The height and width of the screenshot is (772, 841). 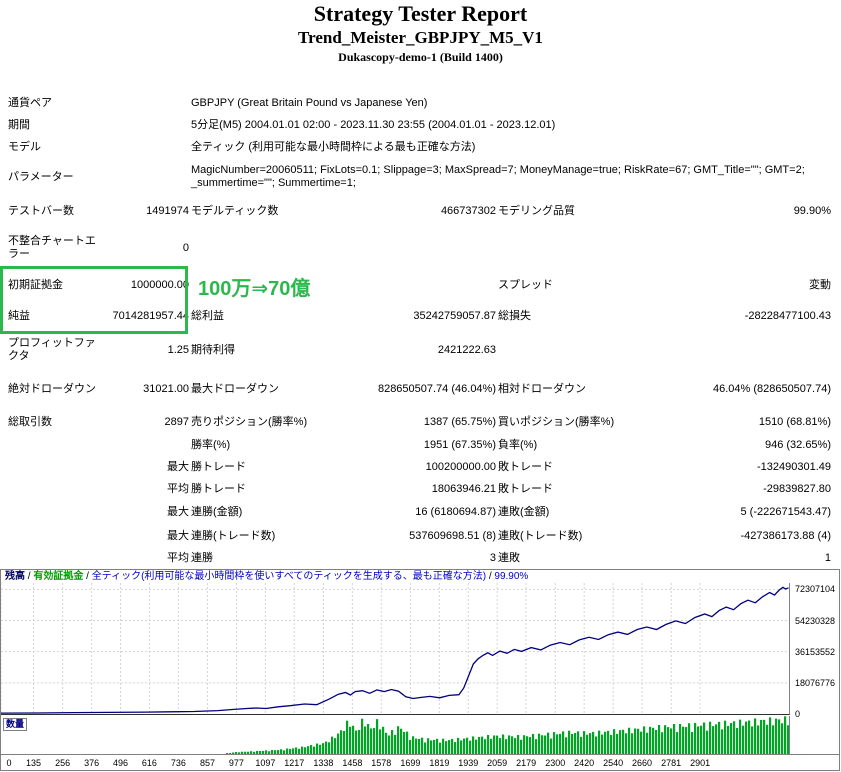 What do you see at coordinates (34, 763) in the screenshot?
I see `x-axis-tick-label: 135` at bounding box center [34, 763].